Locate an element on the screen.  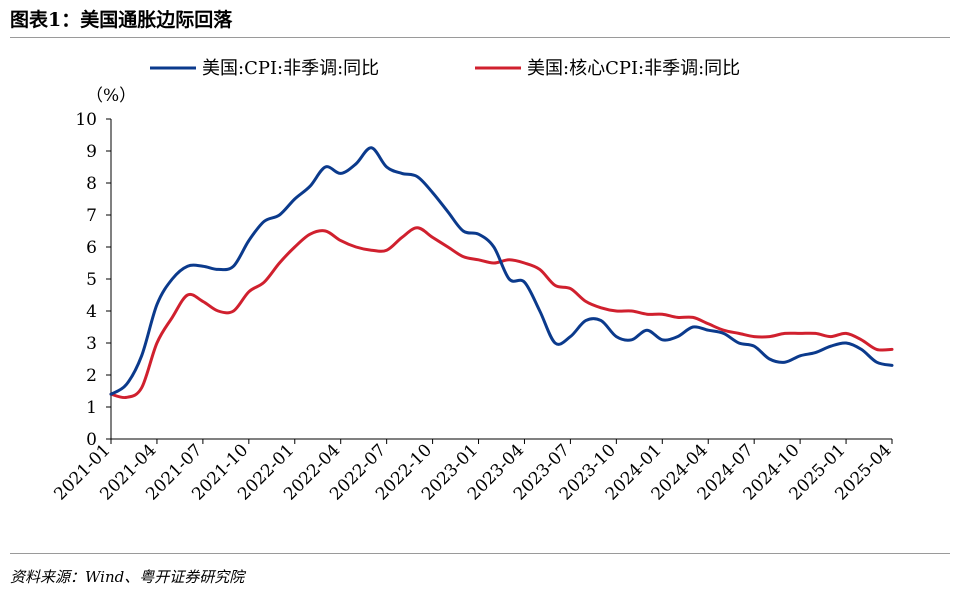
y-tick-label: 6 is located at coordinates (91, 248).